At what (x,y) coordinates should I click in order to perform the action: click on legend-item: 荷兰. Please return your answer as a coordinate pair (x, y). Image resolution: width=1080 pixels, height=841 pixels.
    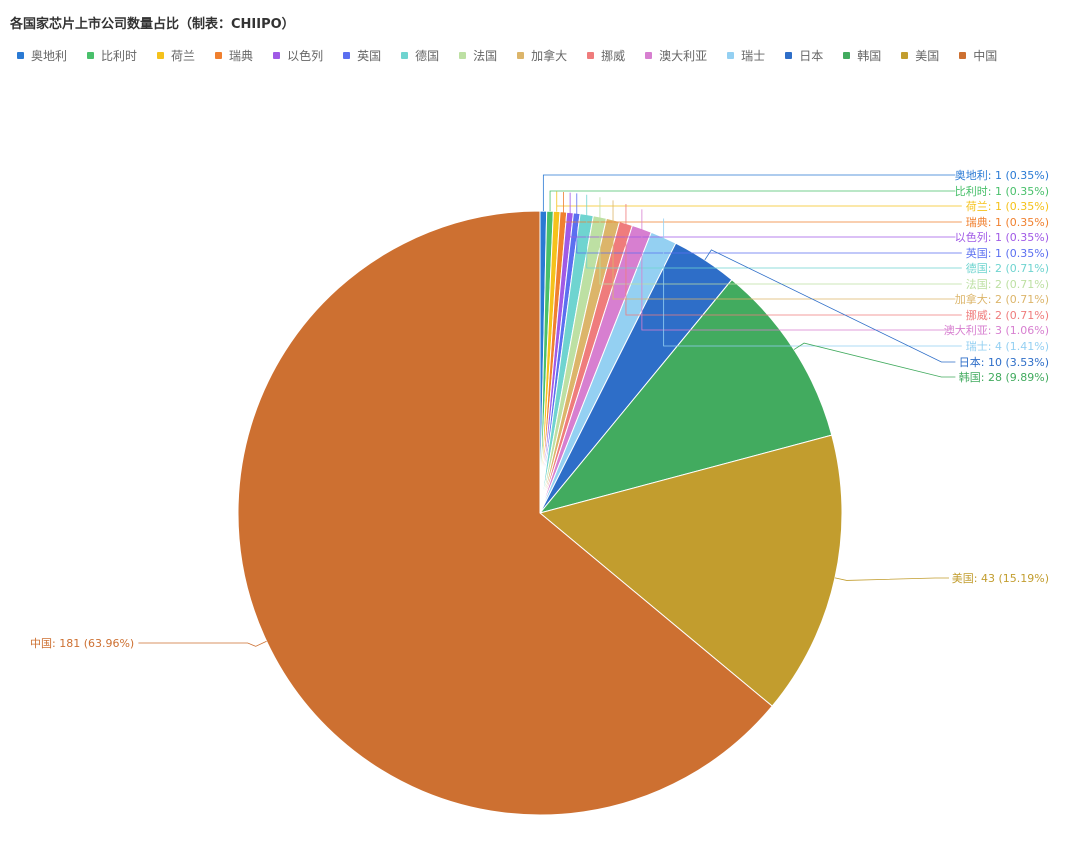
    Looking at the image, I should click on (176, 55).